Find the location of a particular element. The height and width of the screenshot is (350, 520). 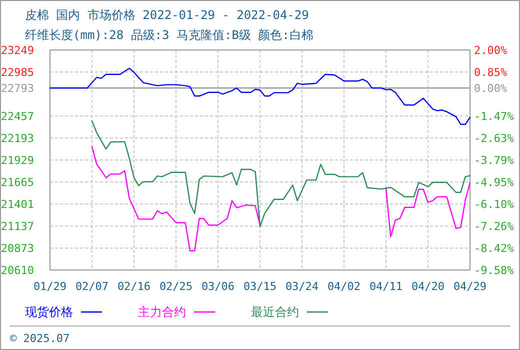

y-tick-label: 22457 is located at coordinates (17, 117).